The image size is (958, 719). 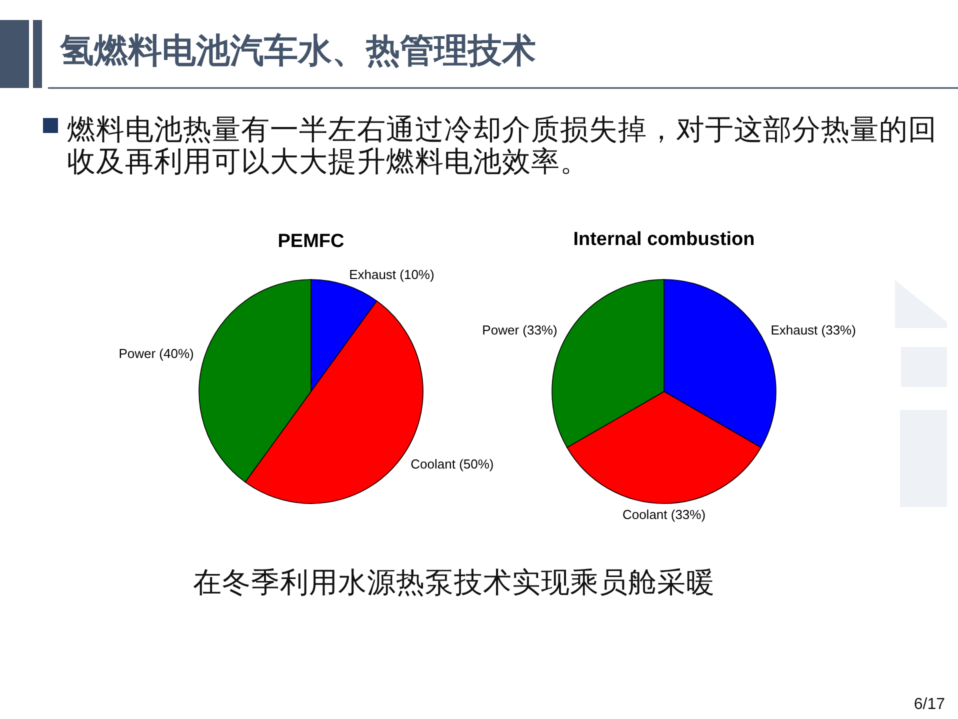 What do you see at coordinates (520, 330) in the screenshot?
I see `slice-label: Power (33%)` at bounding box center [520, 330].